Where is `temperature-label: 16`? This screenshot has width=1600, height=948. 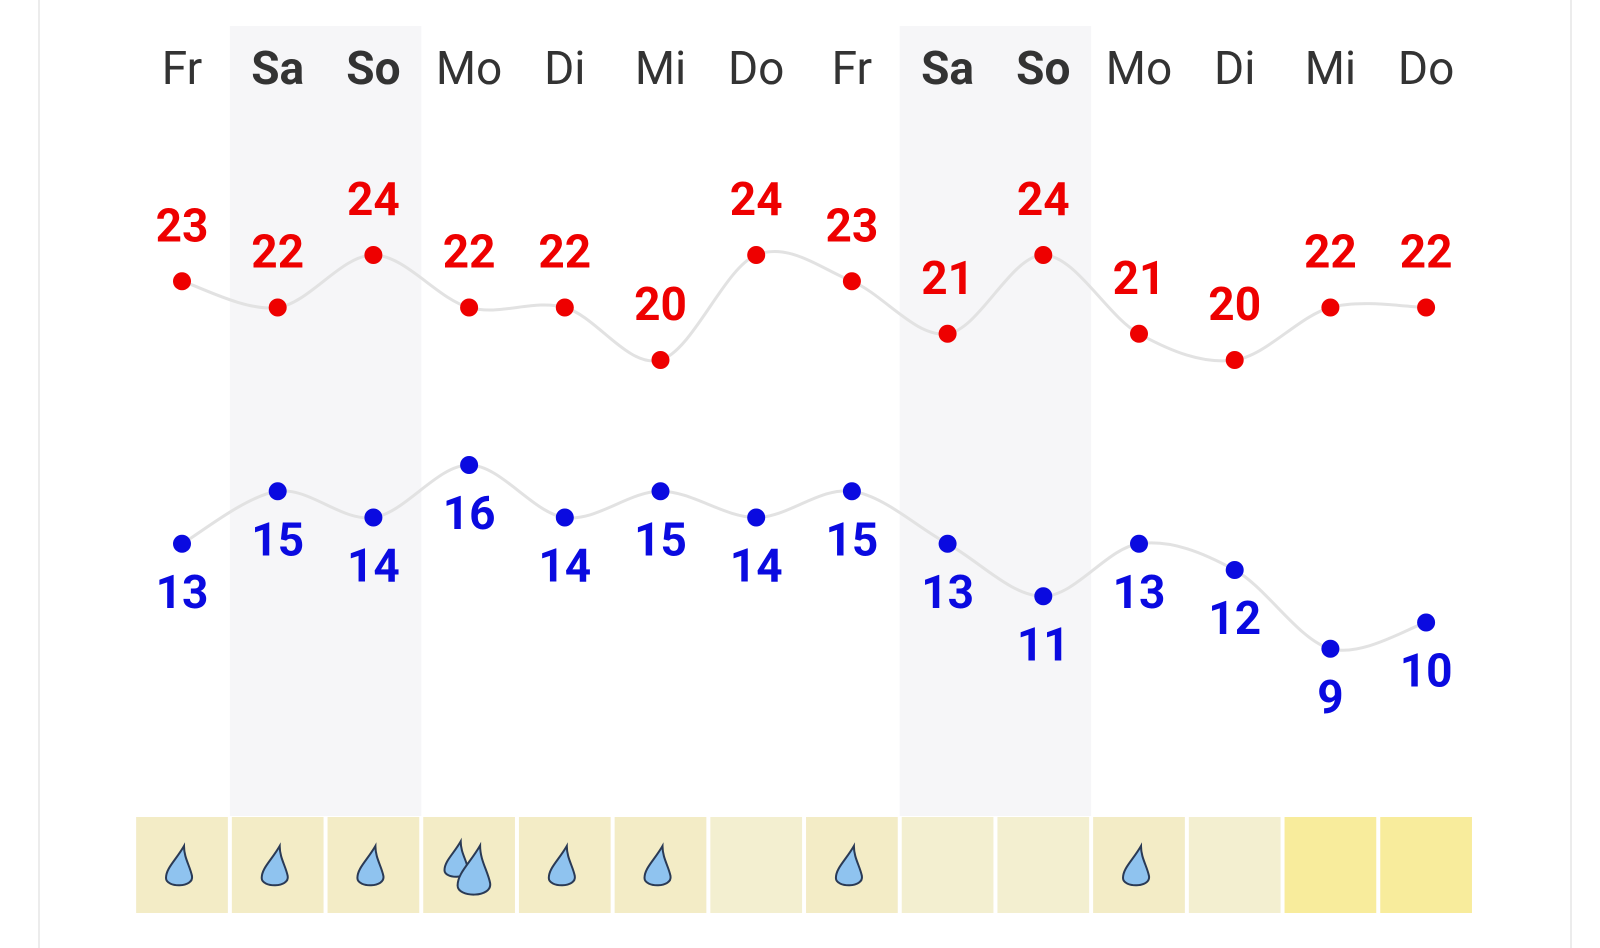 temperature-label: 16 is located at coordinates (469, 514).